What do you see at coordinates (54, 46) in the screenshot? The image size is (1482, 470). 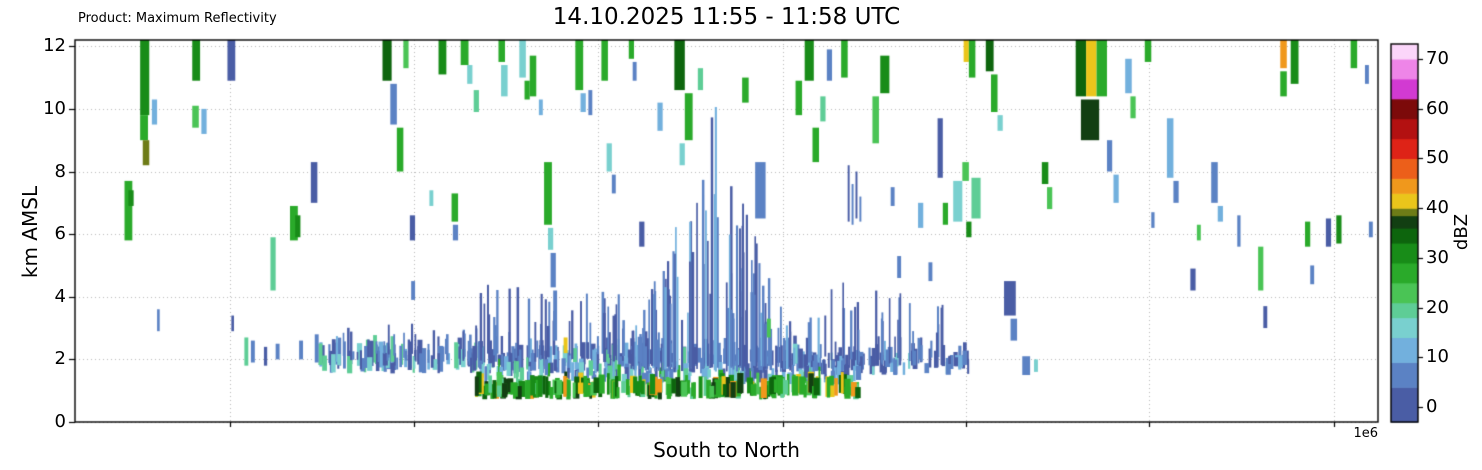 I see `y-tick-label: 12` at bounding box center [54, 46].